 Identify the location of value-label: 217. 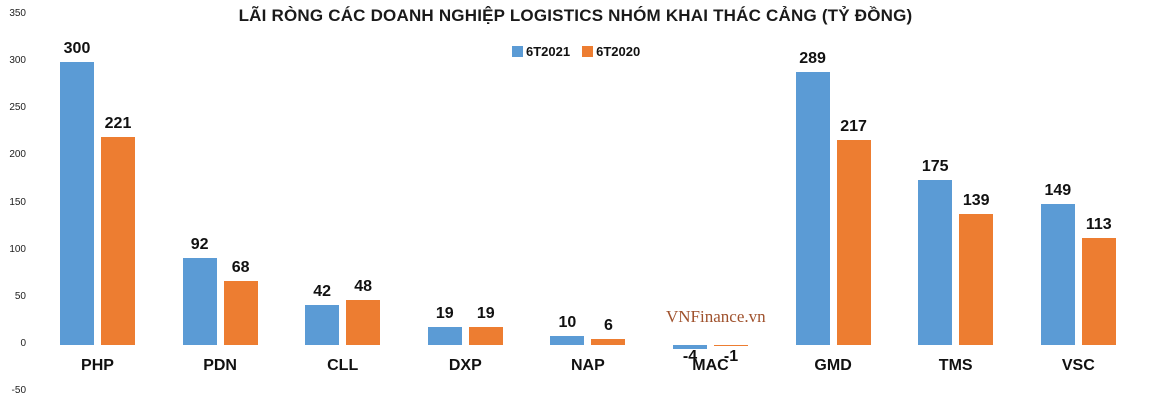
(853, 127).